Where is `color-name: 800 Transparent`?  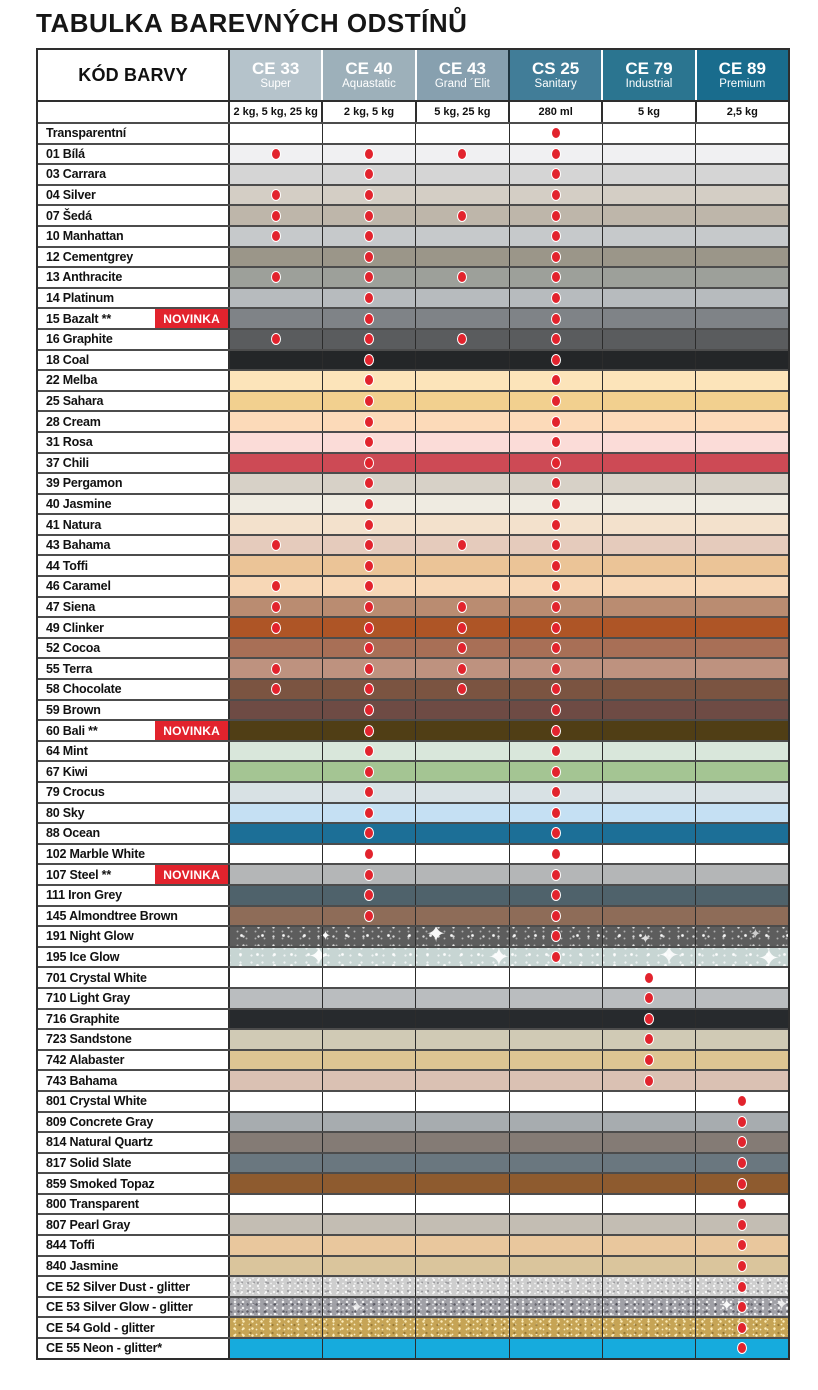 color-name: 800 Transparent is located at coordinates (92, 1204).